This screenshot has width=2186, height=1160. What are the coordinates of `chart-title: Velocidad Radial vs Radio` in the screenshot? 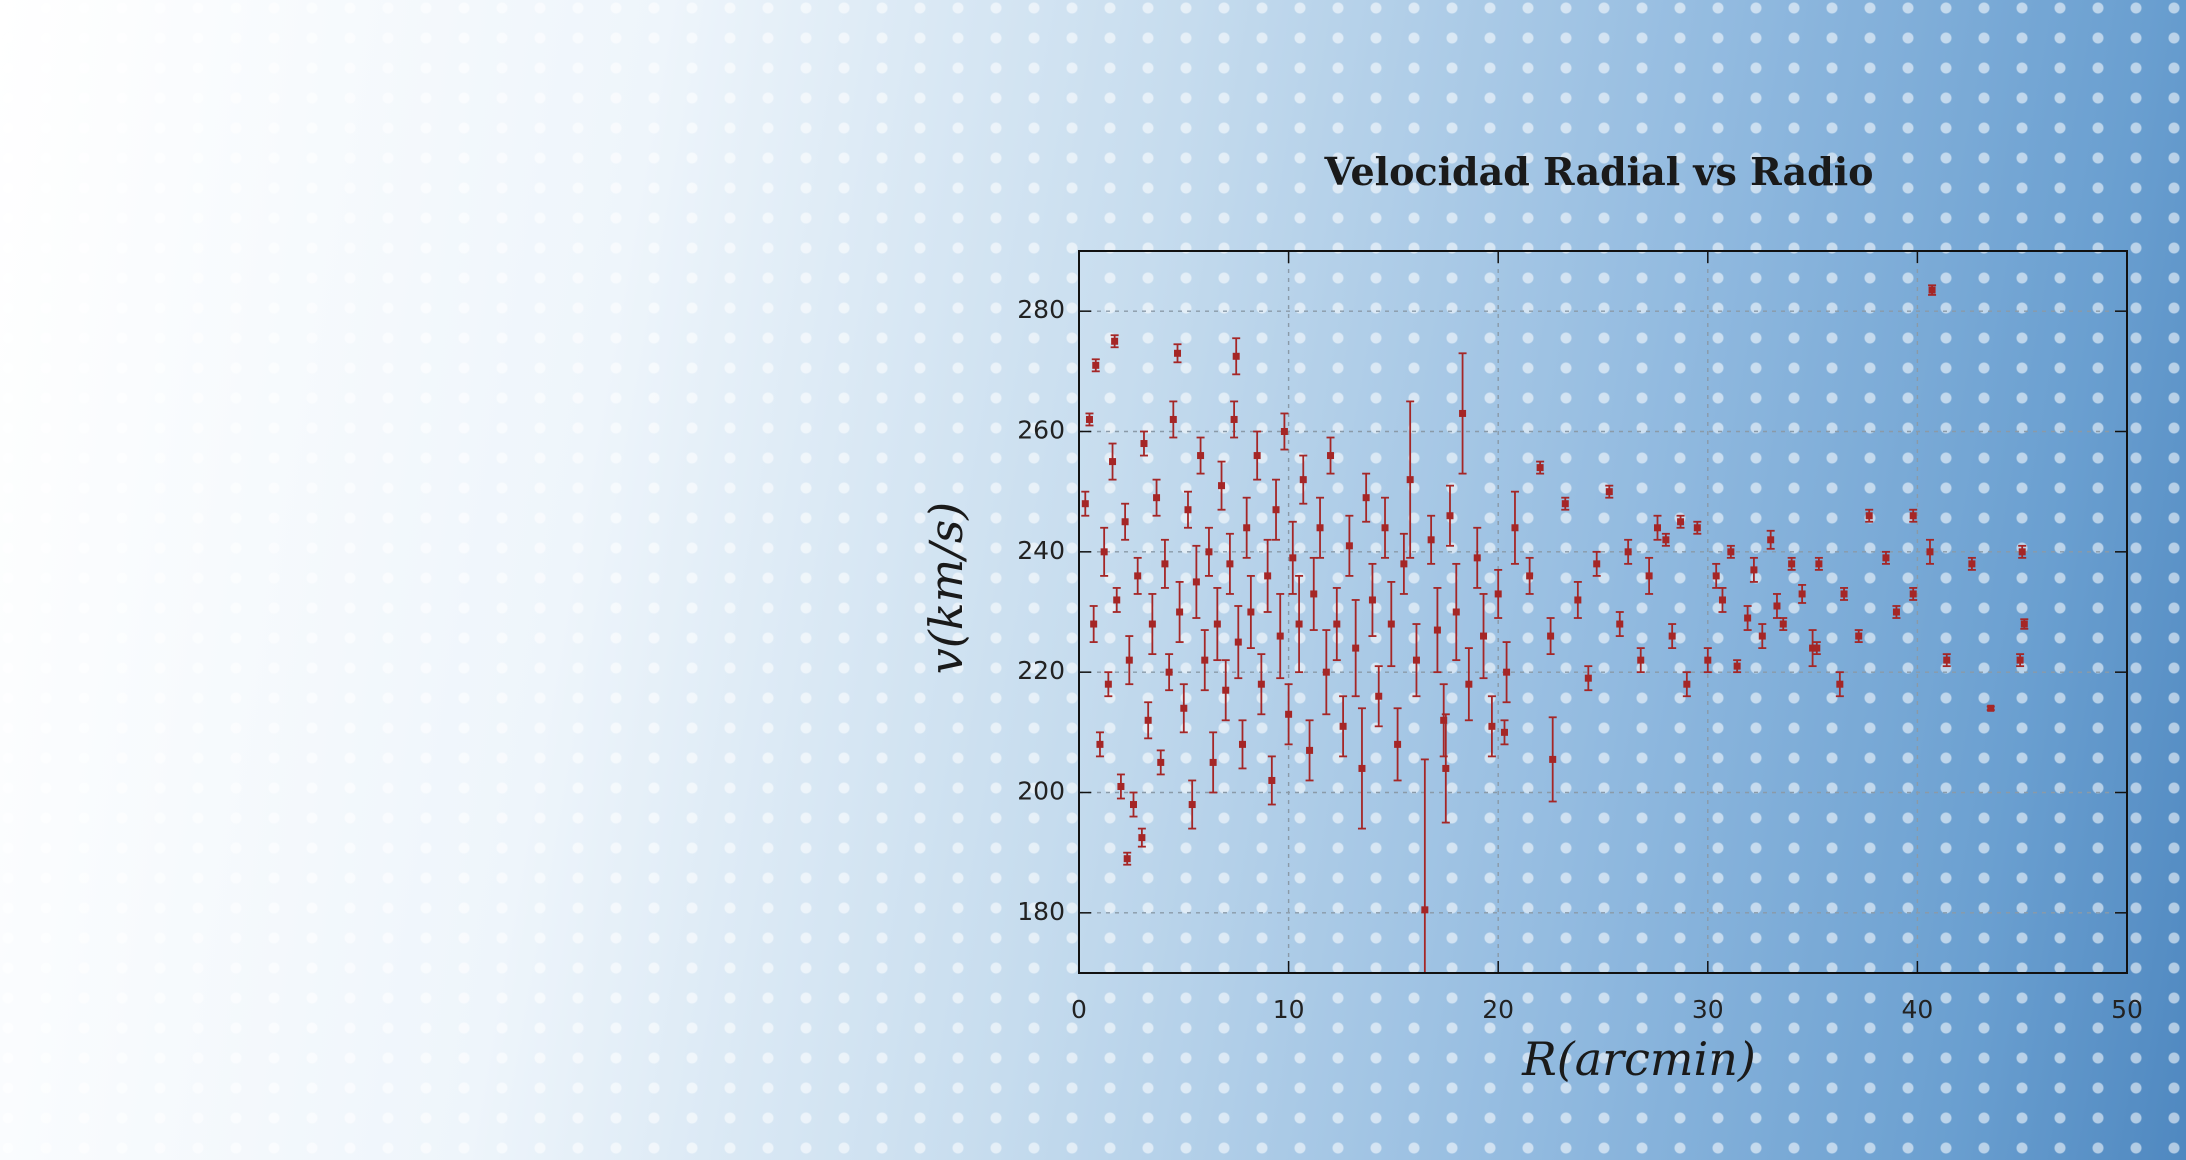 It's located at (1598, 171).